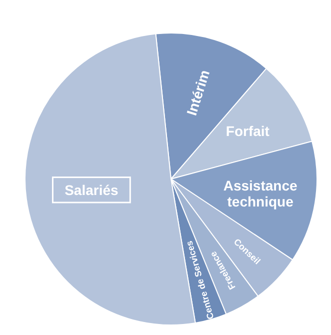 This screenshot has height=335, width=331. I want to click on slice-label: Forfait, so click(248, 130).